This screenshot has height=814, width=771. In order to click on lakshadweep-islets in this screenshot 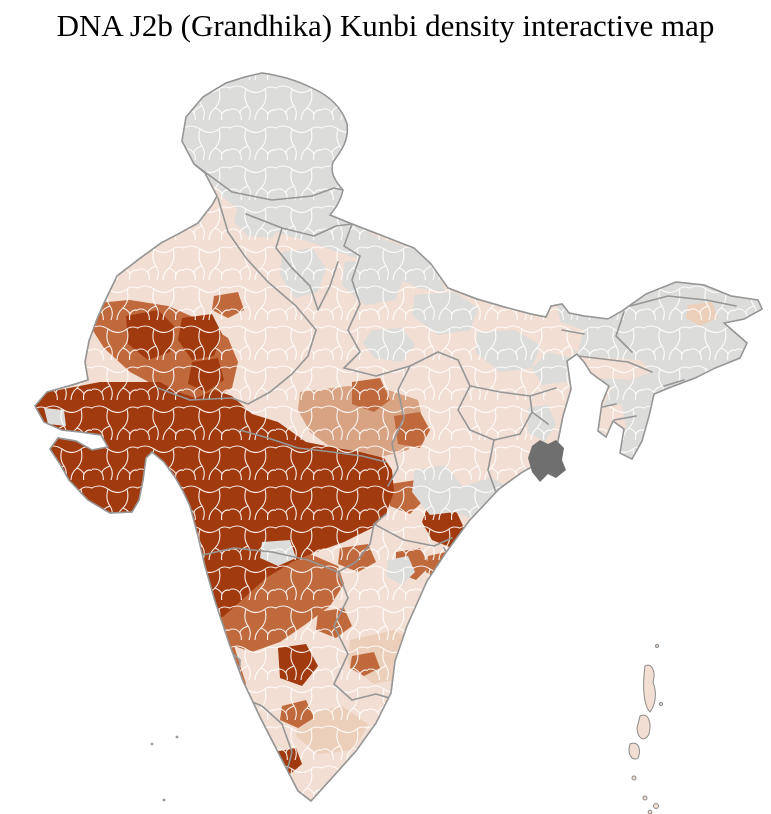, I will do `click(164, 768)`.